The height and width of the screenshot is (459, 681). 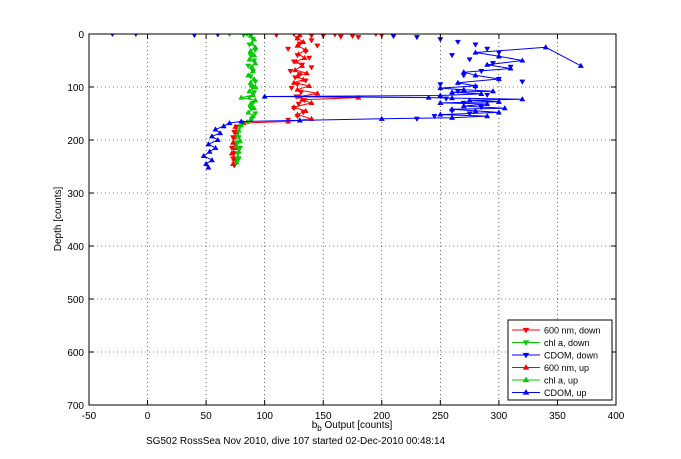 I want to click on x-tick-label: 200, so click(x=381, y=416).